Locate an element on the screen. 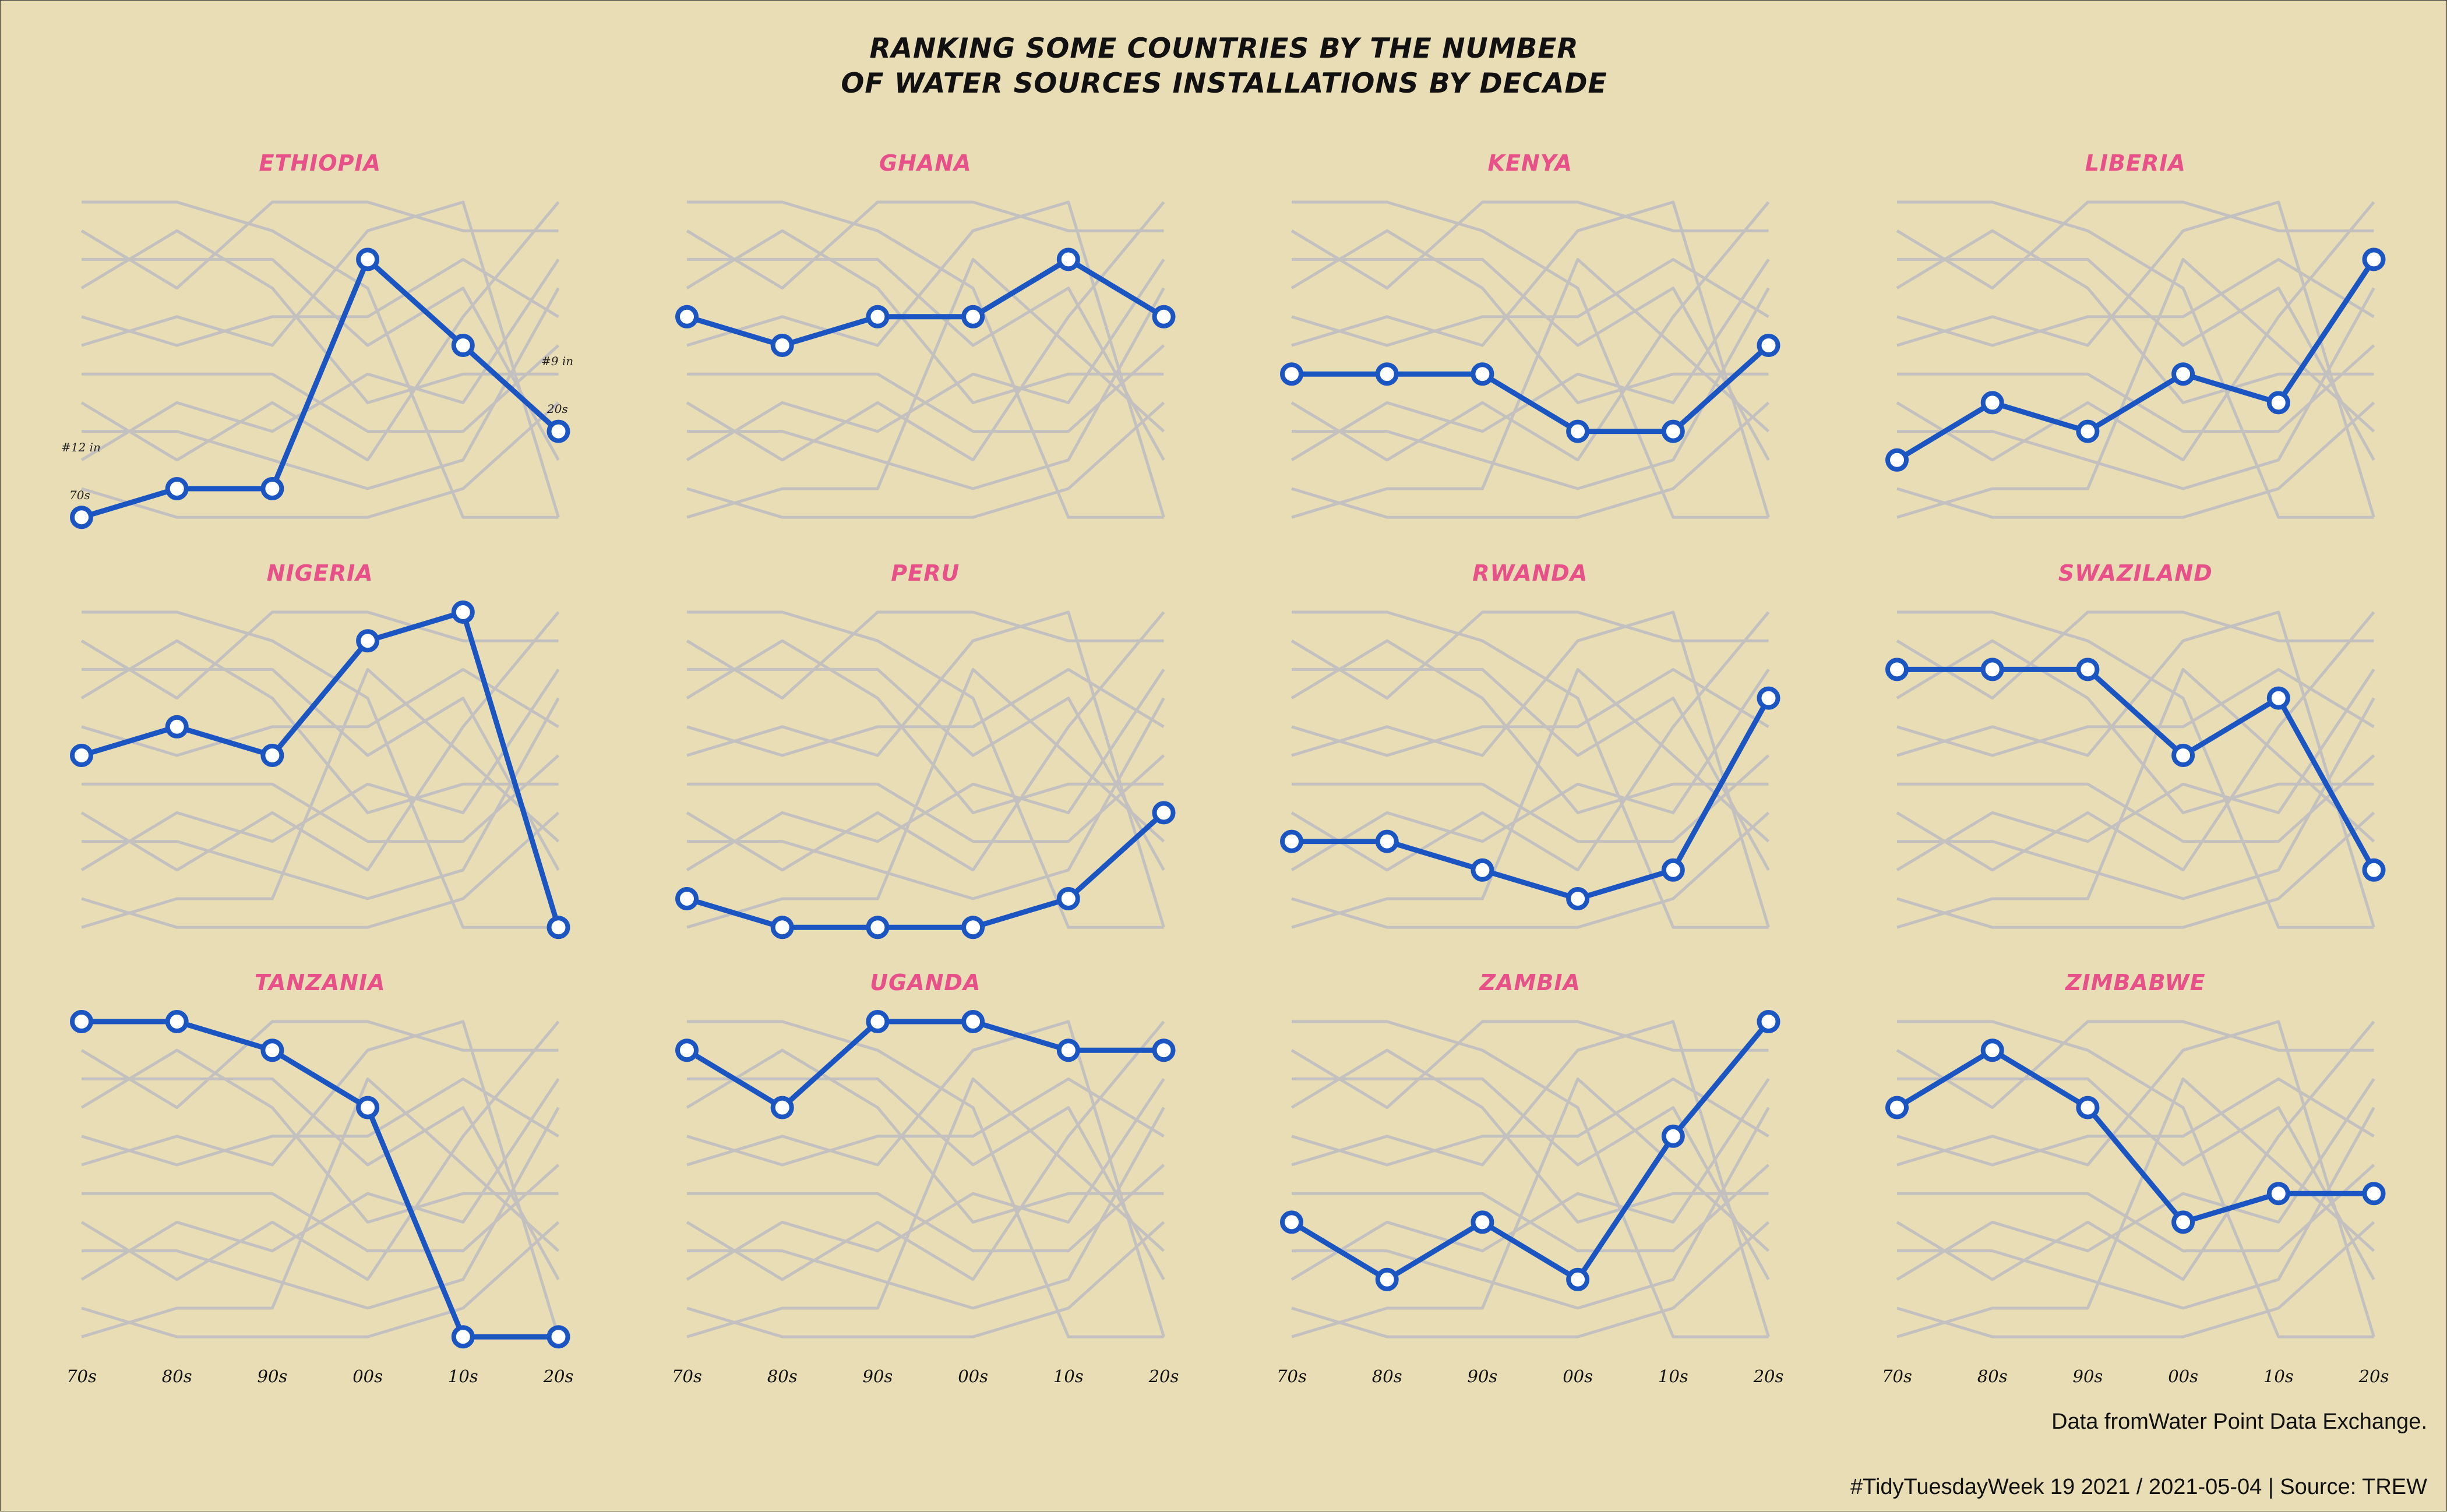  highlight-point-swaziland-80s is located at coordinates (1992, 669).